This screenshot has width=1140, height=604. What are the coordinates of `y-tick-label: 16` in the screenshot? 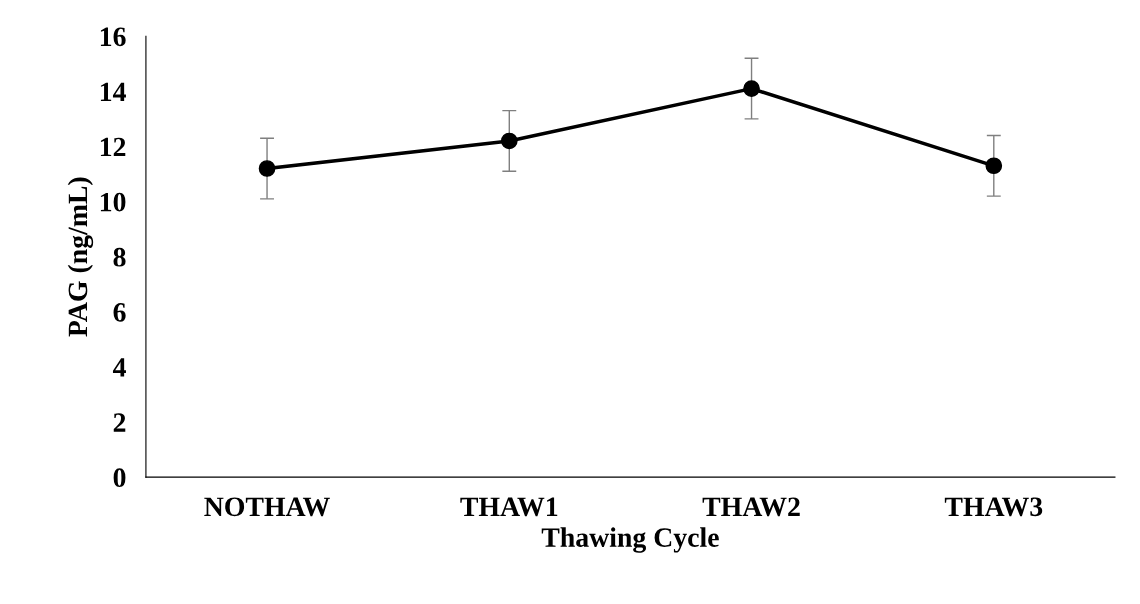 It's located at (113, 37).